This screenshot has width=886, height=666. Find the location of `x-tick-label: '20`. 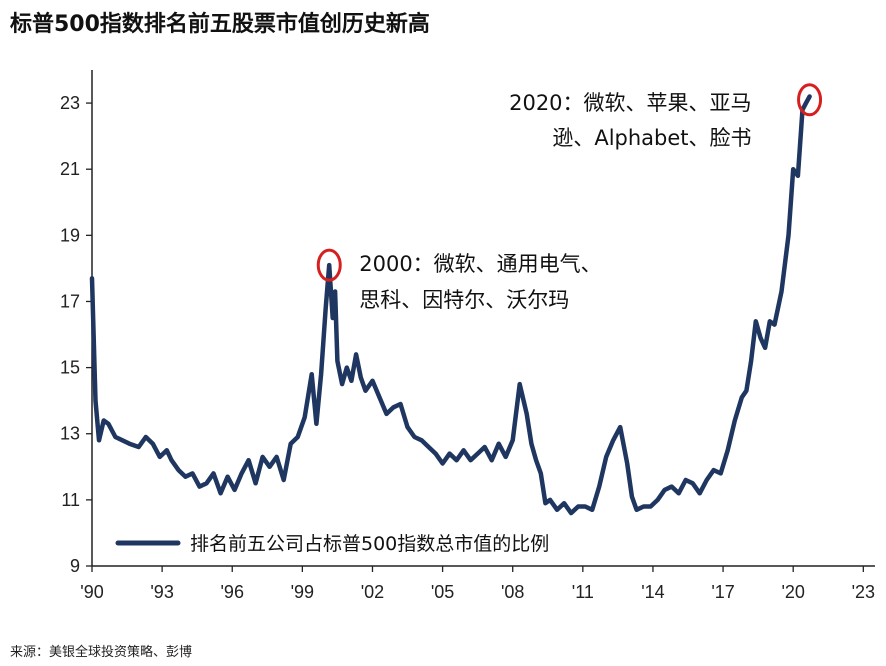

x-tick-label: '20 is located at coordinates (792, 592).